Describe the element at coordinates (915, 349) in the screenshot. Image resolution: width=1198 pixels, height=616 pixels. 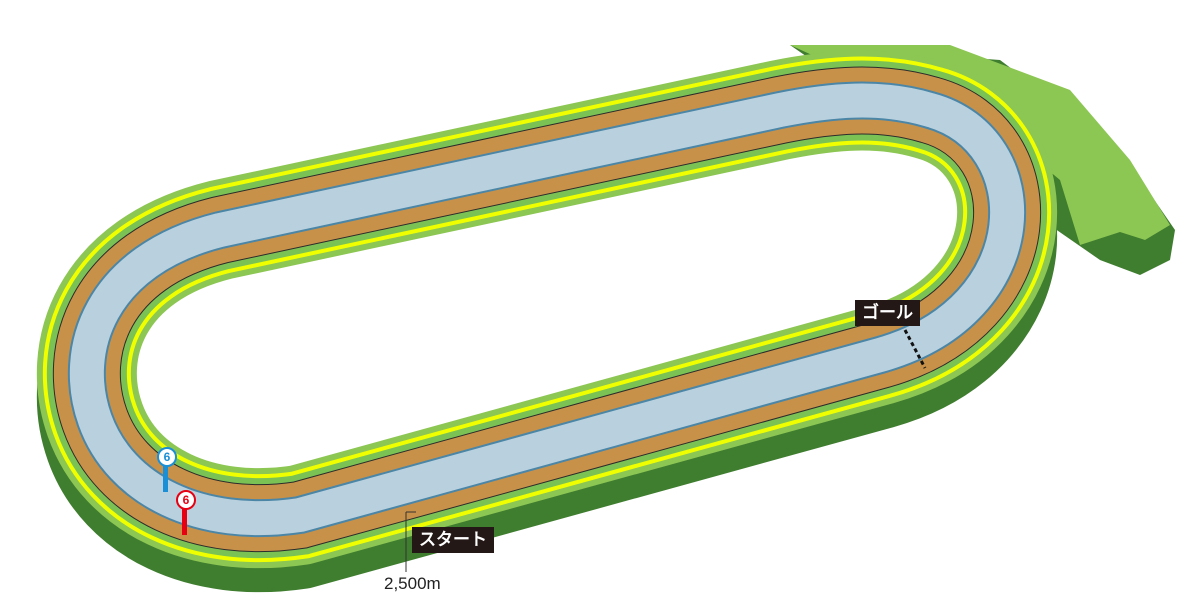
I see `goal-line` at that location.